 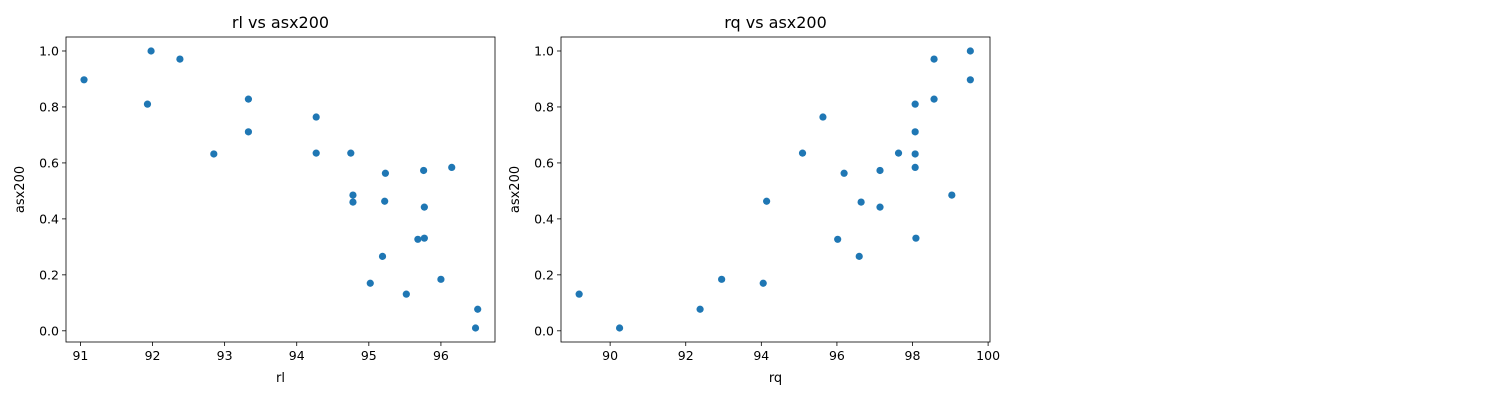 I want to click on x-tick-label: 98, so click(x=913, y=355).